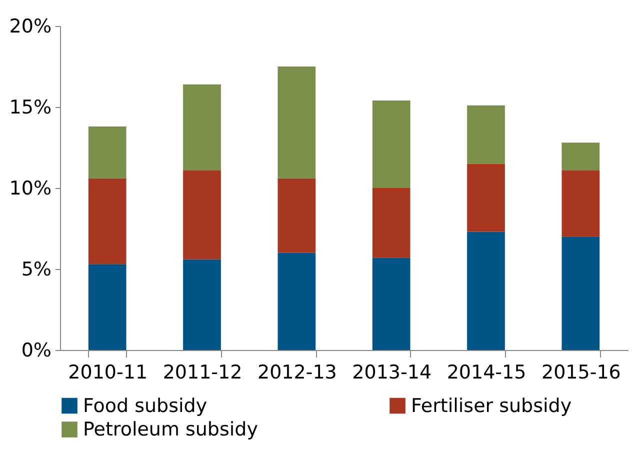 The image size is (643, 467). Describe the element at coordinates (297, 373) in the screenshot. I see `x-tick-label: 2012-13` at that location.